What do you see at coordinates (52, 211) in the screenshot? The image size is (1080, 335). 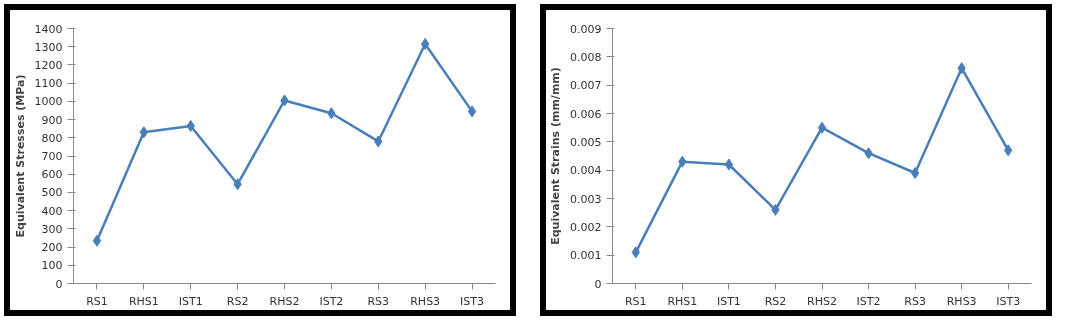 I see `y-tick-label: 400` at bounding box center [52, 211].